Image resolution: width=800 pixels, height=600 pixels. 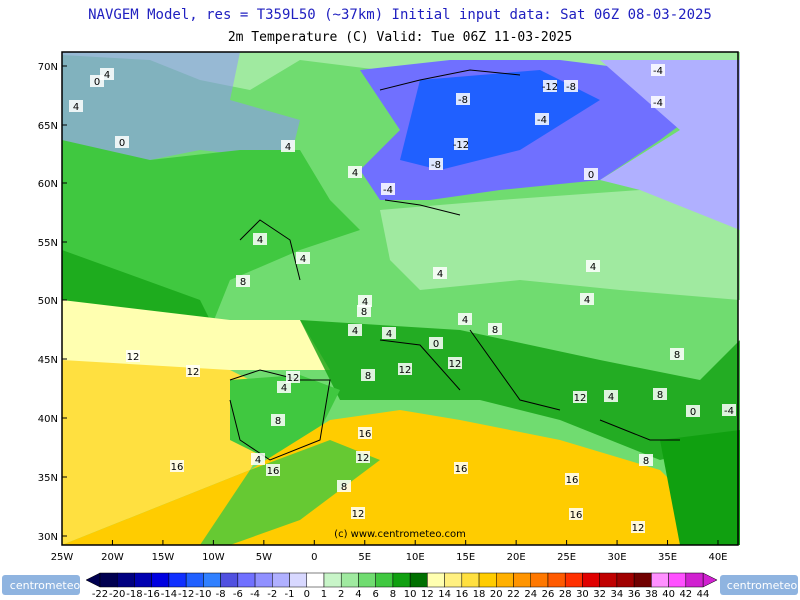 What do you see at coordinates (203, 594) in the screenshot?
I see `legend-label: -10` at bounding box center [203, 594].